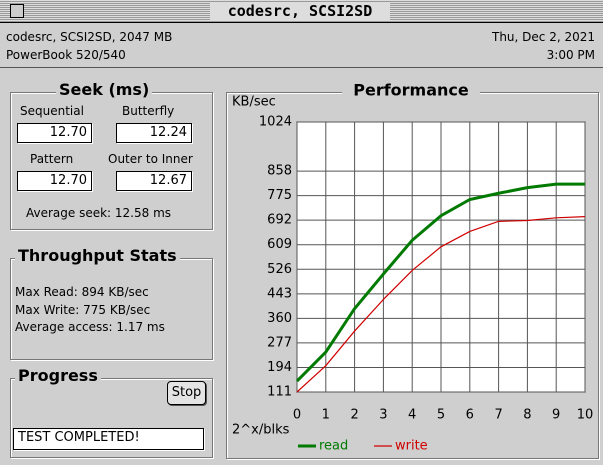 This screenshot has width=603, height=465. I want to click on stat-line: Max Read: 894 KB/sec, so click(82, 292).